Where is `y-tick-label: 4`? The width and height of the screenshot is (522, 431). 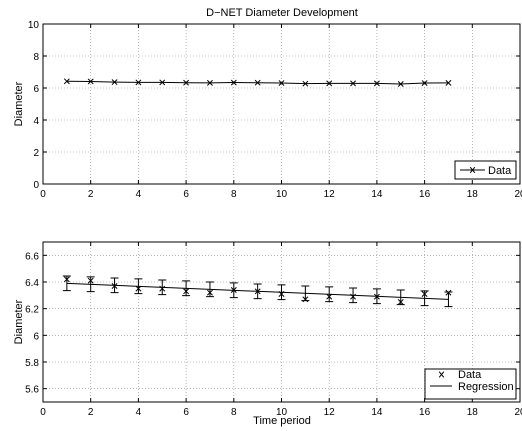
y-tick-label: 4 is located at coordinates (36, 121).